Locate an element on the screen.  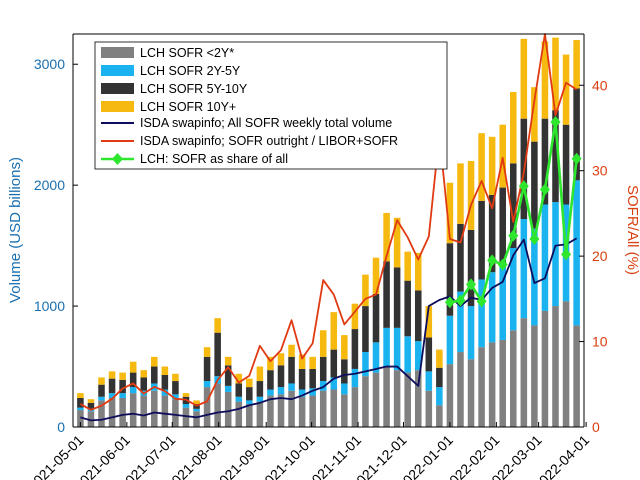
legend-label-5-10y: LCH SOFR 5Y-10Y is located at coordinates (194, 89).